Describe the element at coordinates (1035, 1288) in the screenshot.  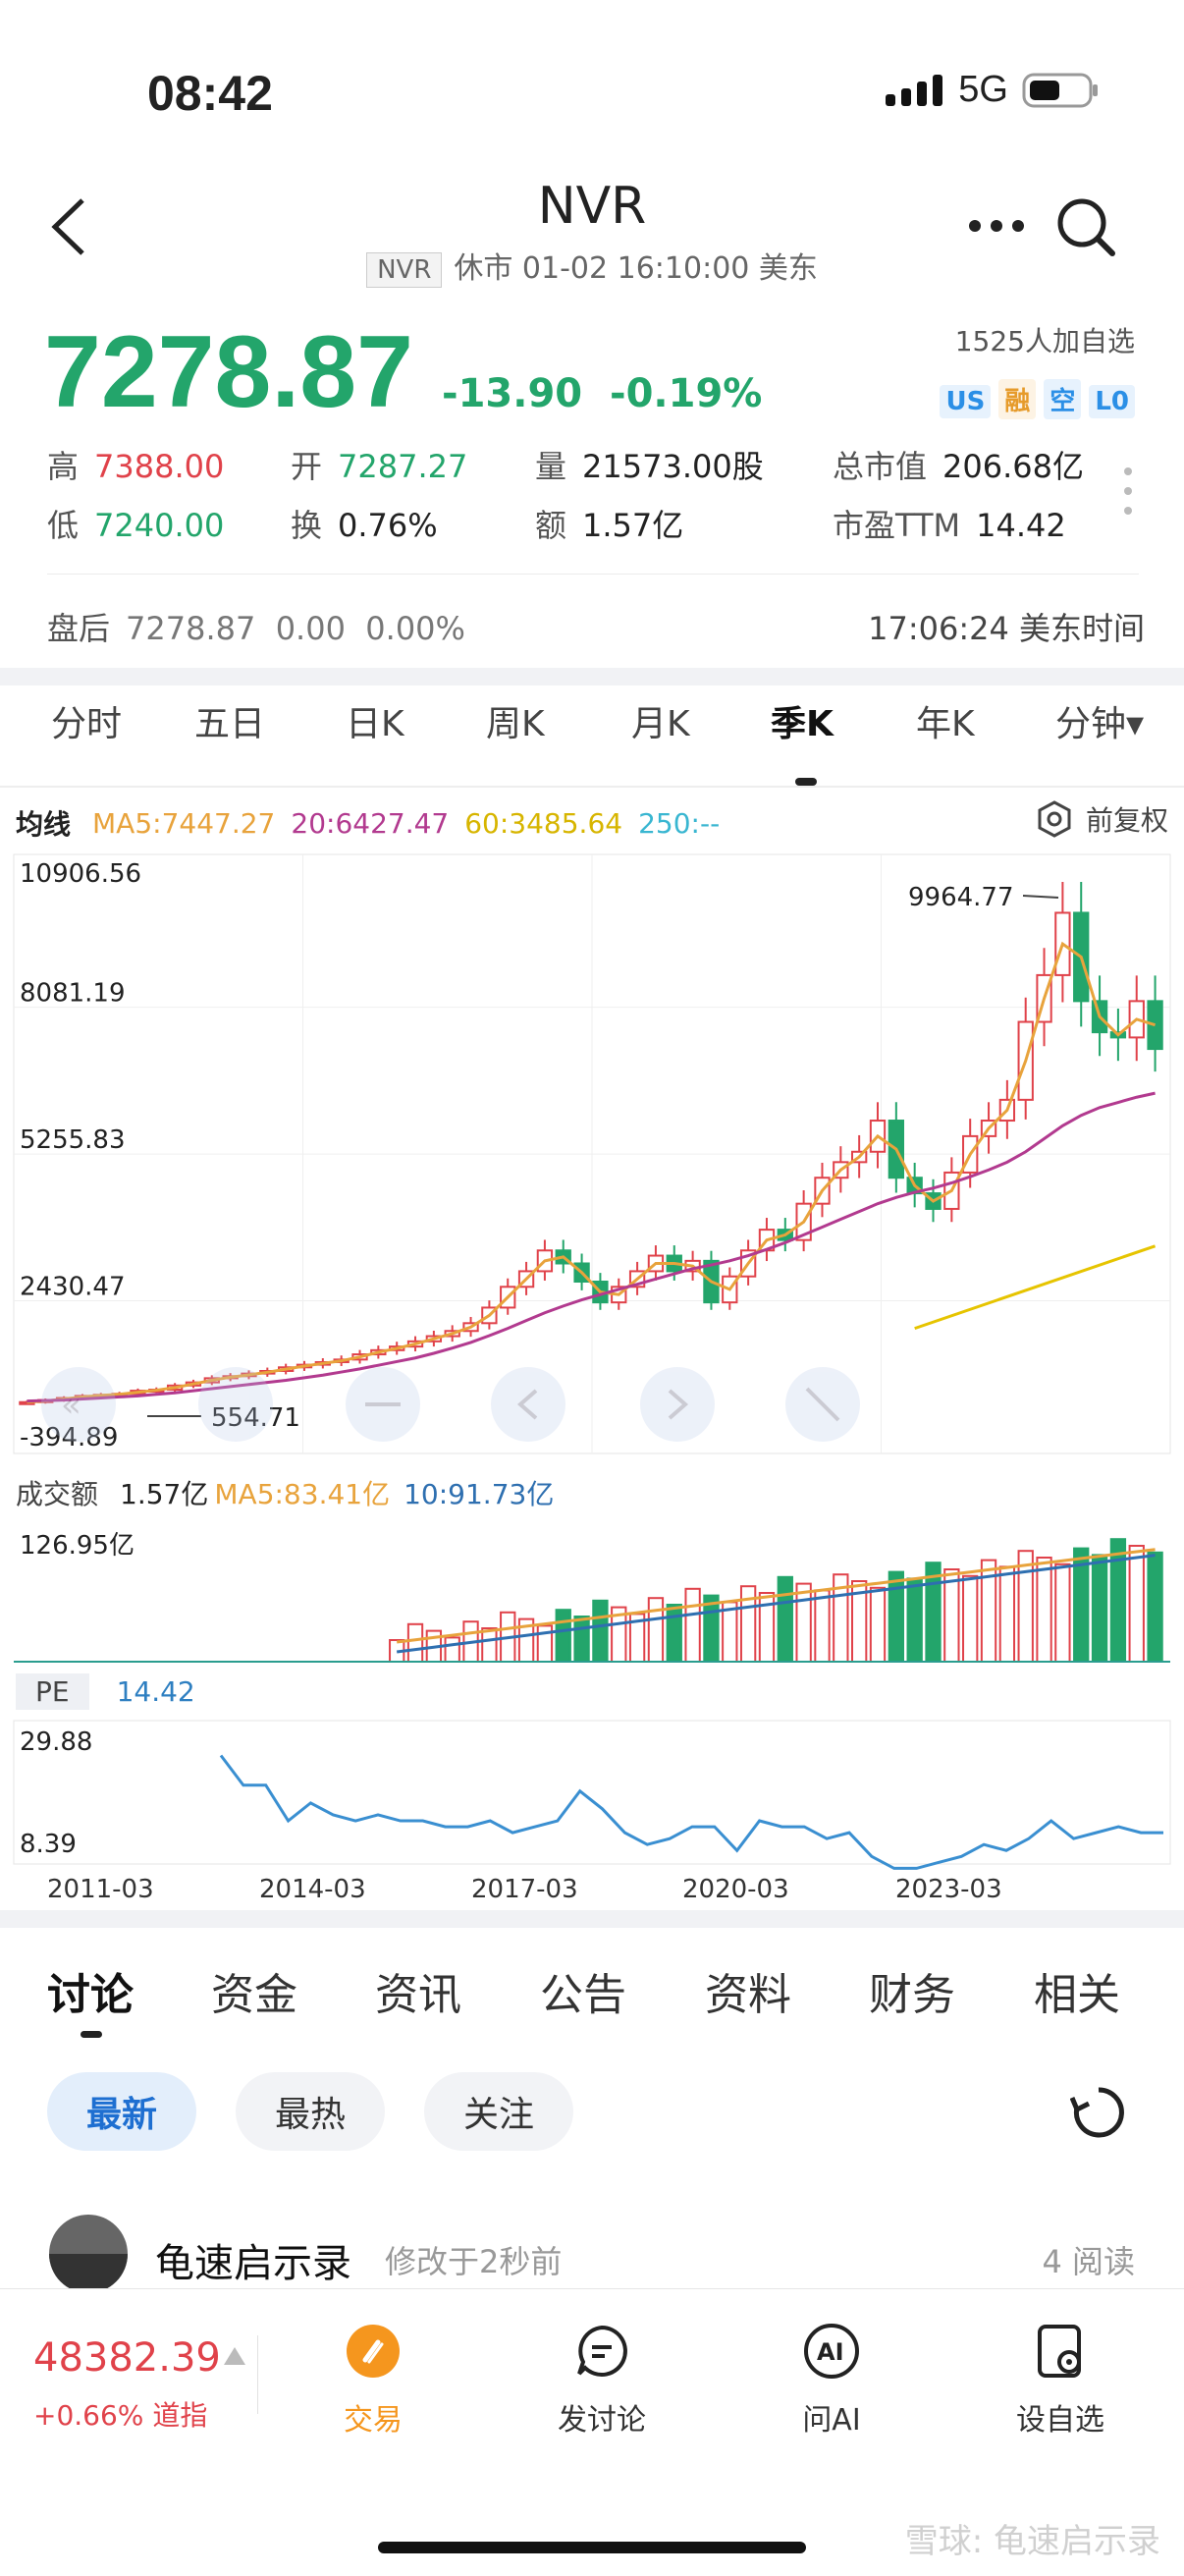
I see `ma60-line` at that location.